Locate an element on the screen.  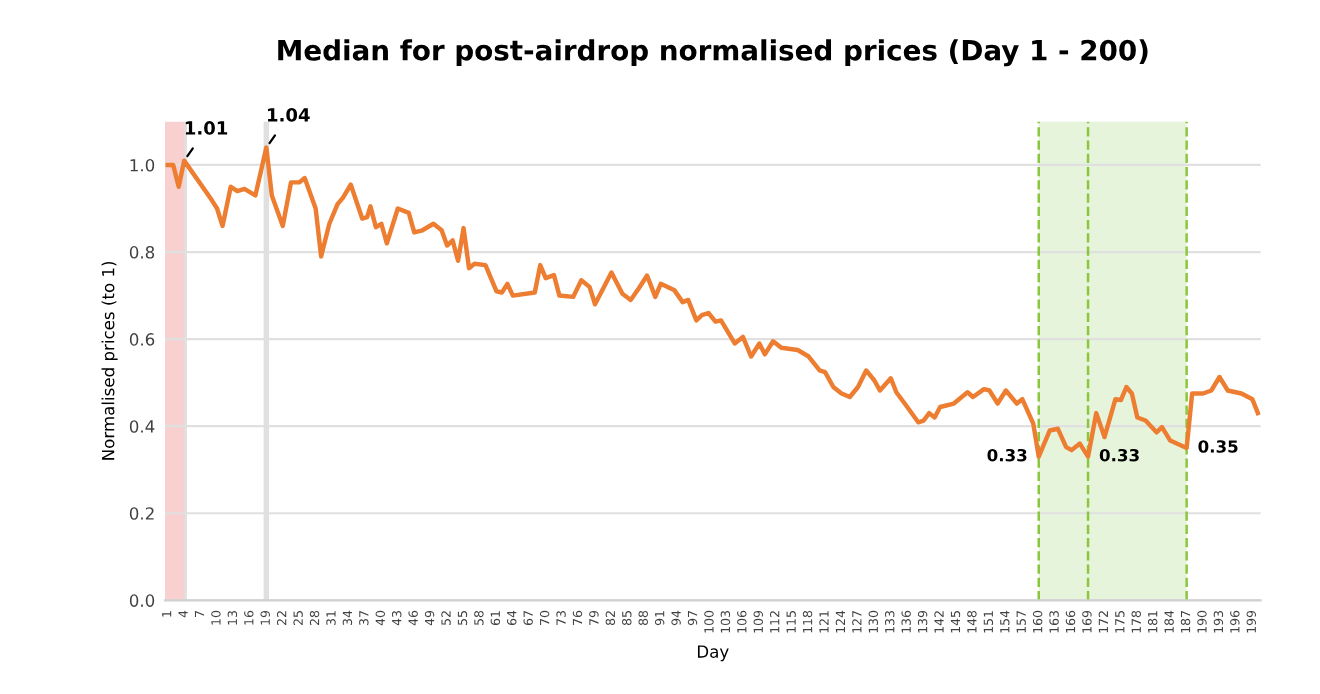
chart-title: Median for post-airdrop normalised prices (Day 1 - 200) is located at coordinates (713, 53).